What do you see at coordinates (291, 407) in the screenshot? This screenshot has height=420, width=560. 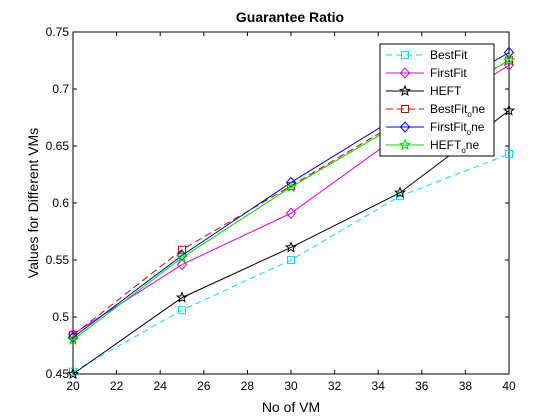 I see `x-axis-label: No of VM` at bounding box center [291, 407].